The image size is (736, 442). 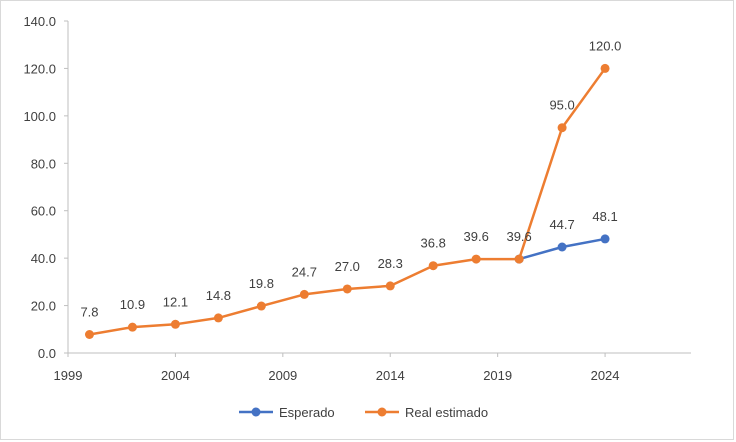 What do you see at coordinates (446, 412) in the screenshot?
I see `legend-label-real-estimado: Real estimado` at bounding box center [446, 412].